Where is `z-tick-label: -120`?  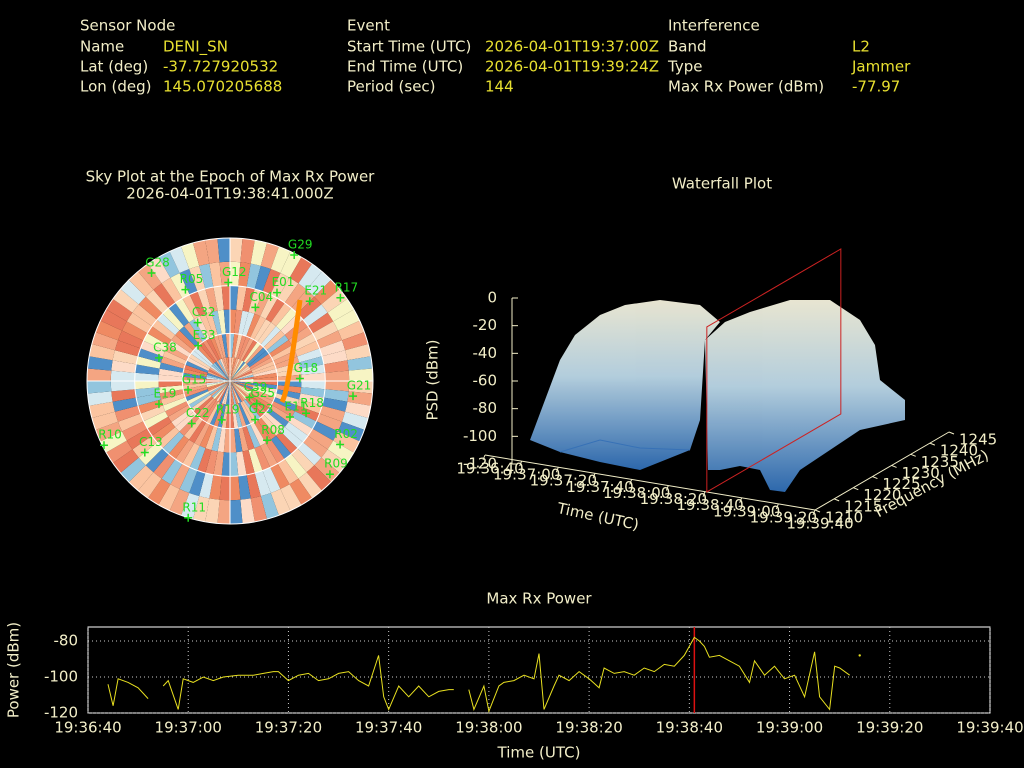 z-tick-label: -120 is located at coordinates (480, 464).